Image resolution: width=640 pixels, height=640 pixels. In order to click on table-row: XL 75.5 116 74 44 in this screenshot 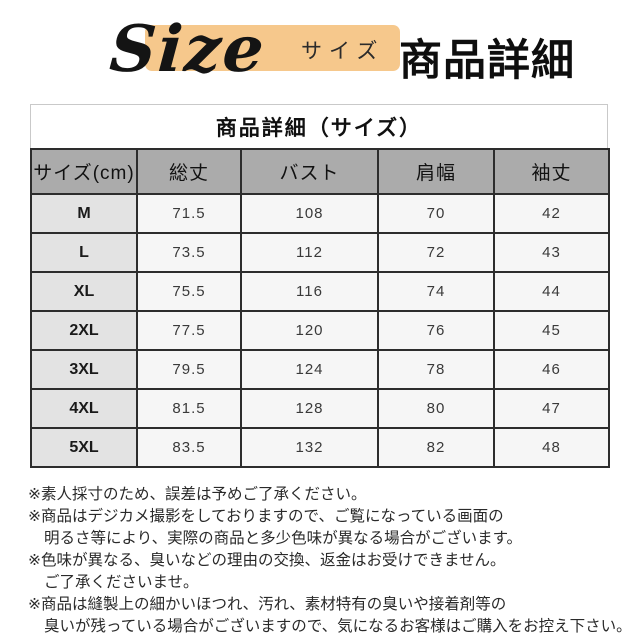, I will do `click(320, 291)`.